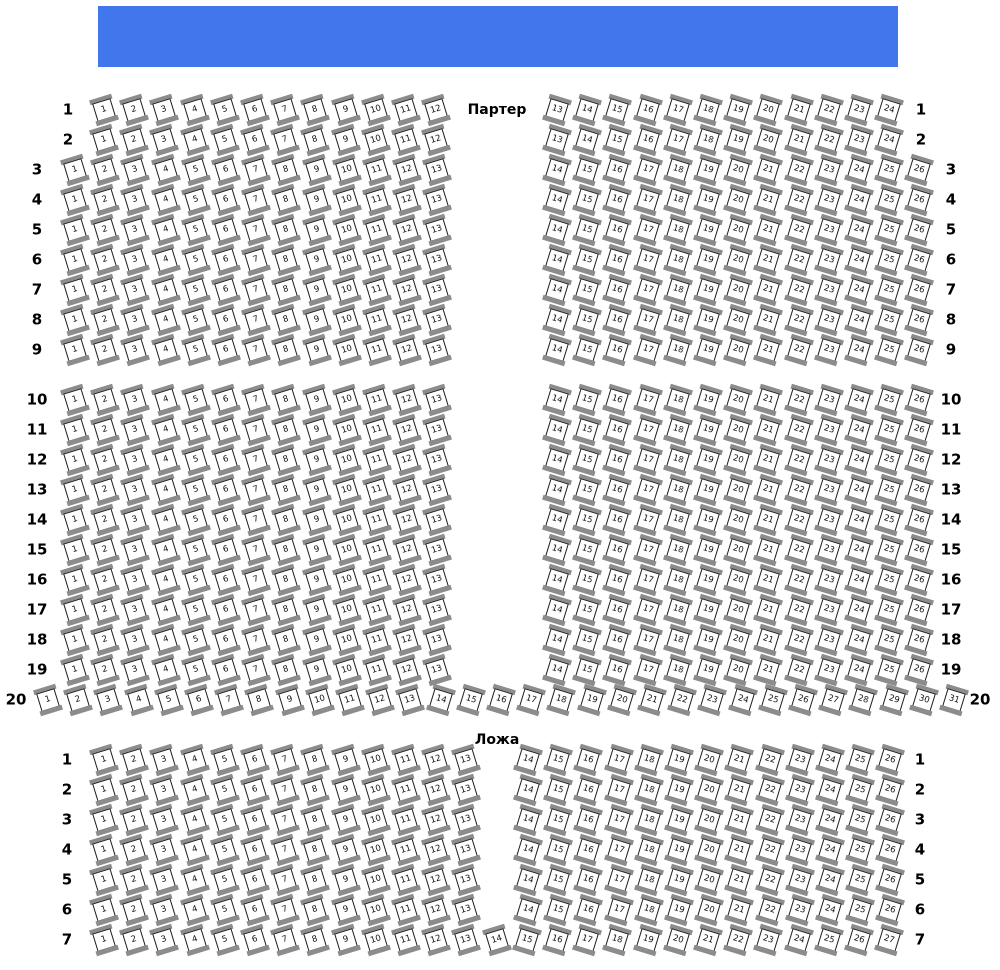 This screenshot has height=970, width=1000. What do you see at coordinates (954, 700) in the screenshot?
I see `seat: 31` at bounding box center [954, 700].